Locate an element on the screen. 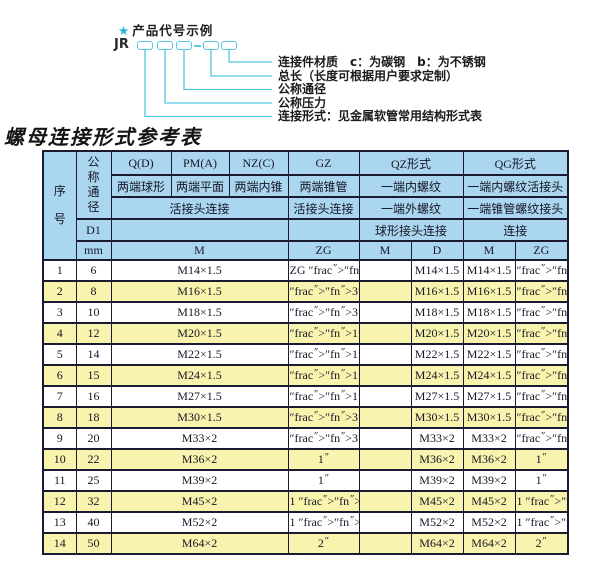 Image resolution: width=600 pixels, height=567 pixels. qz-d-cell: M39×2 is located at coordinates (437, 480).